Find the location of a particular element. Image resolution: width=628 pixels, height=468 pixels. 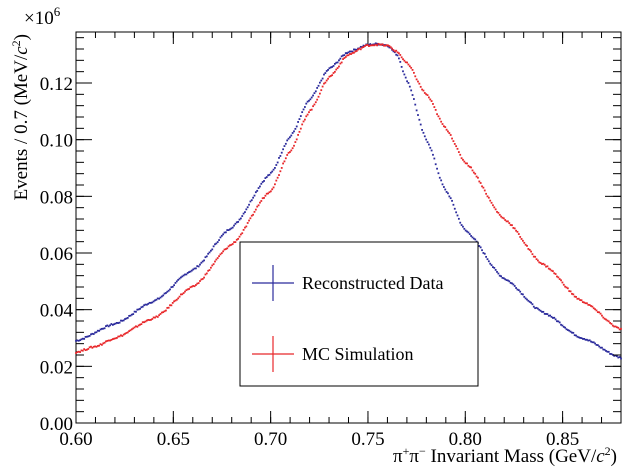

legend-label: MC Simulation is located at coordinates (358, 354).